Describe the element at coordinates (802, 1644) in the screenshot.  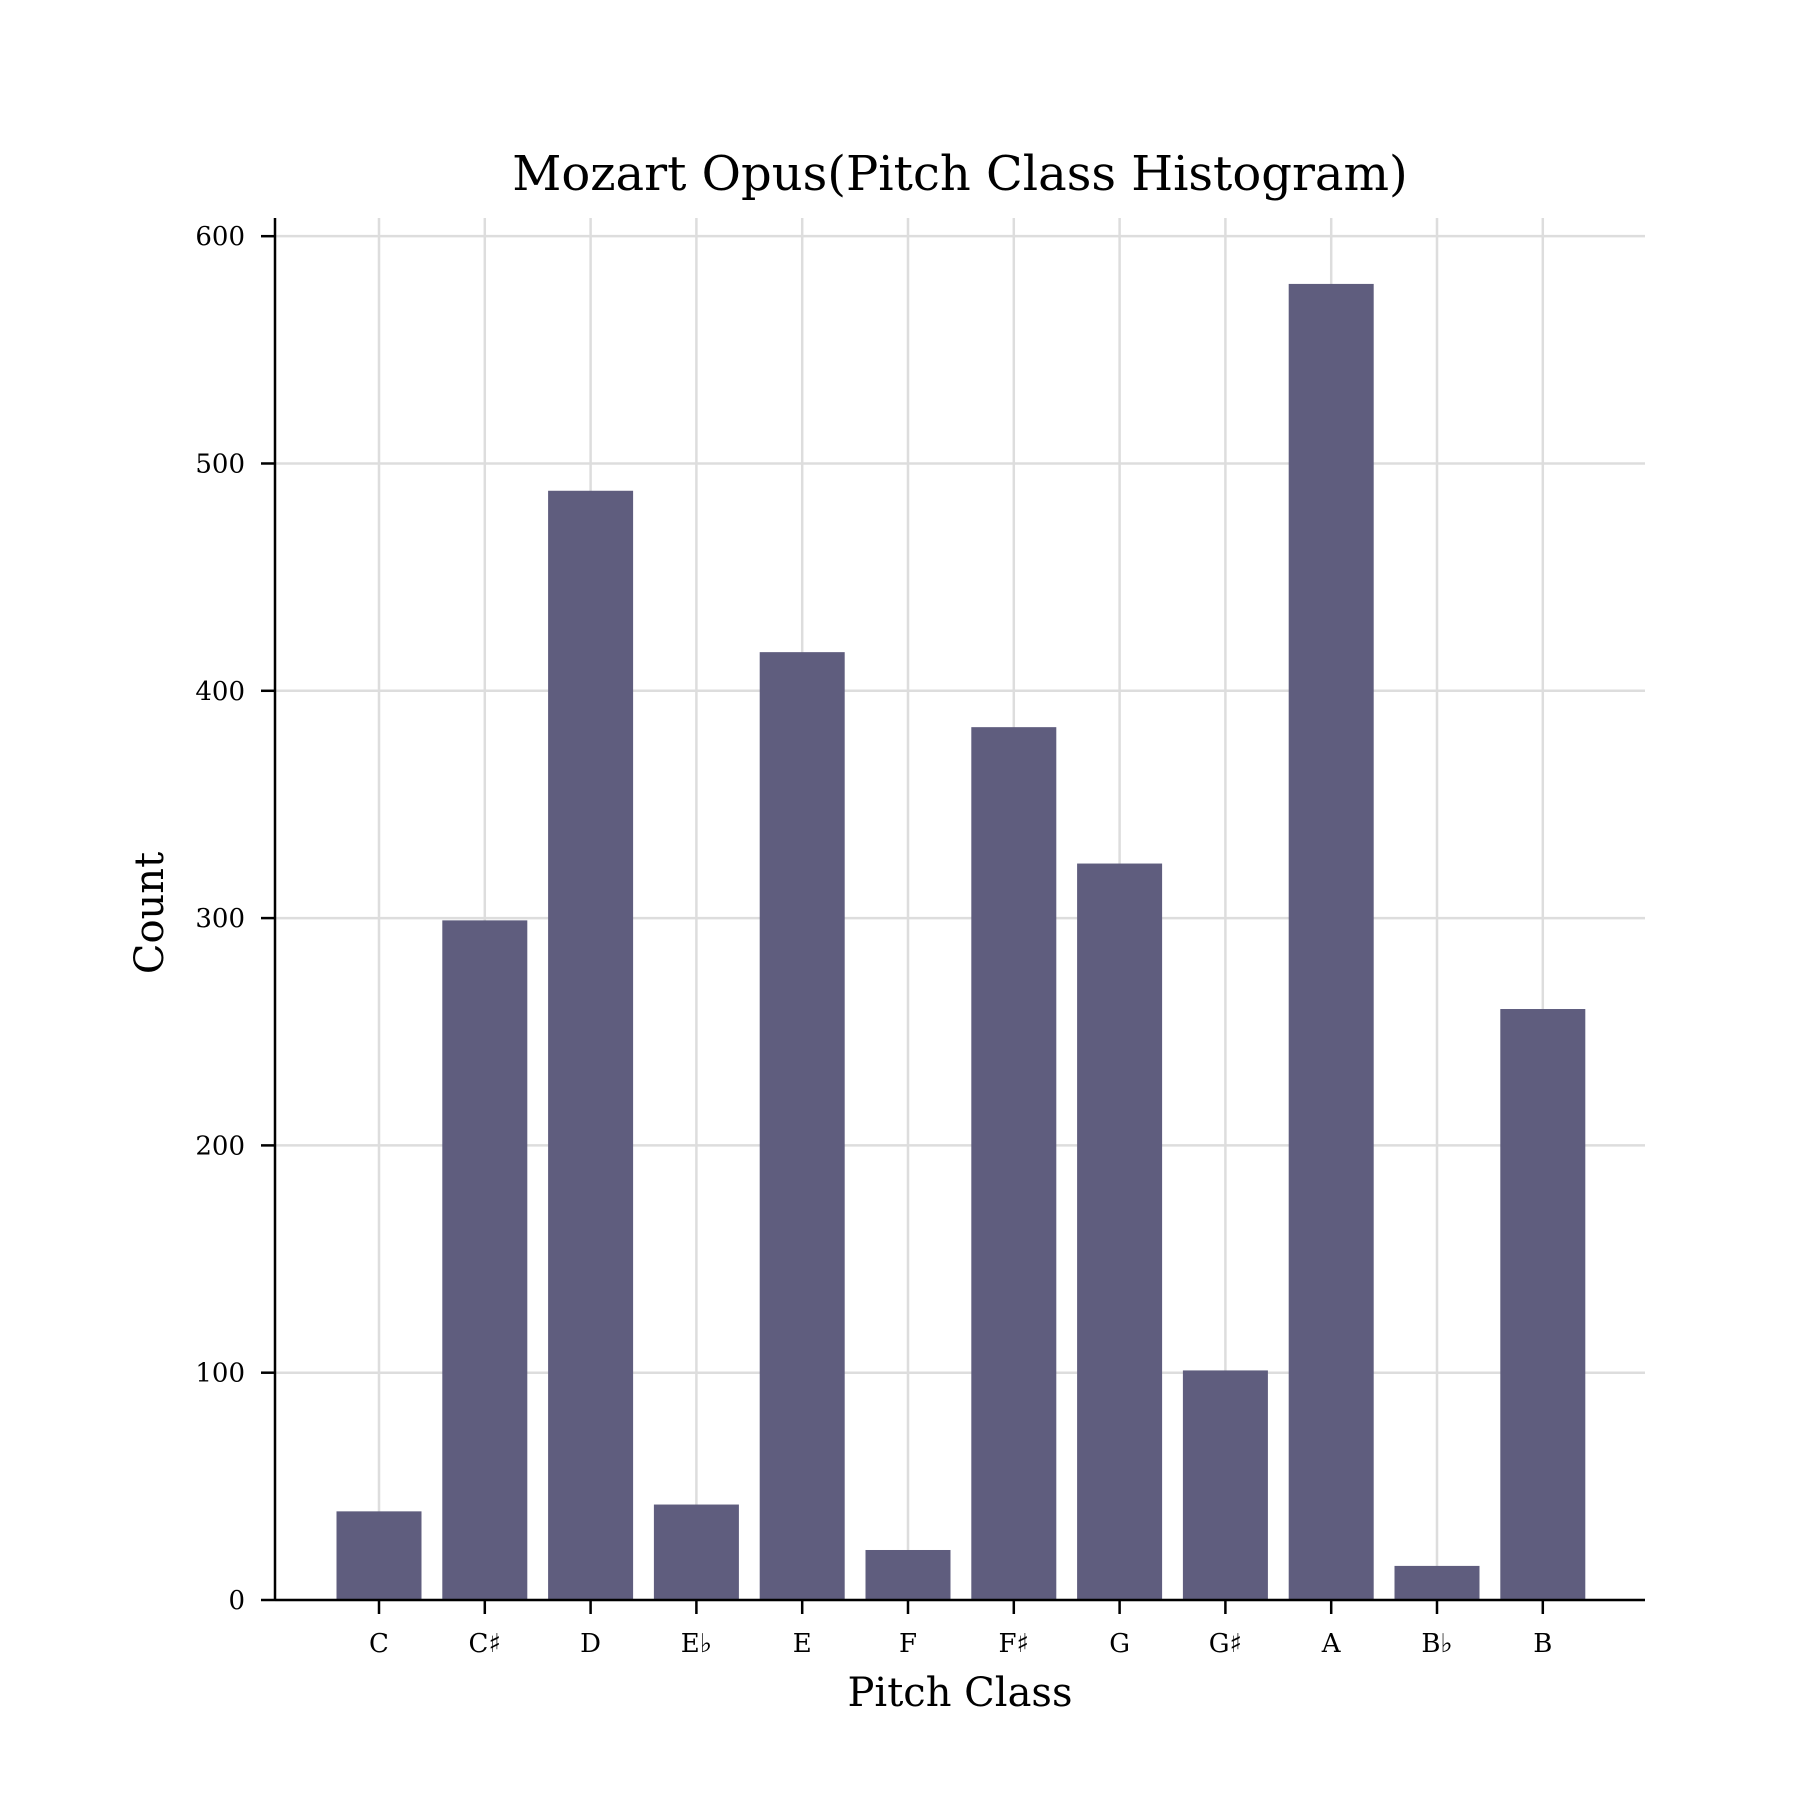
I see `x-tick-label: E` at that location.